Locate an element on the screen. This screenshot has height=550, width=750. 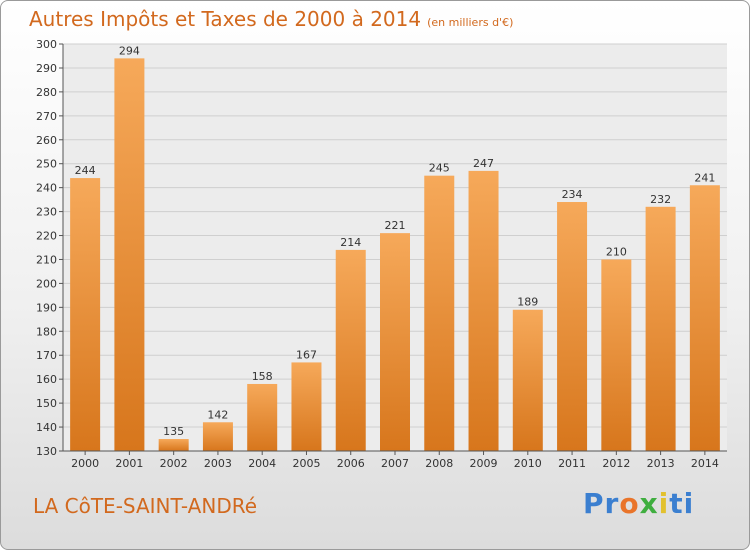
logo-letter: r is located at coordinates (612, 503).